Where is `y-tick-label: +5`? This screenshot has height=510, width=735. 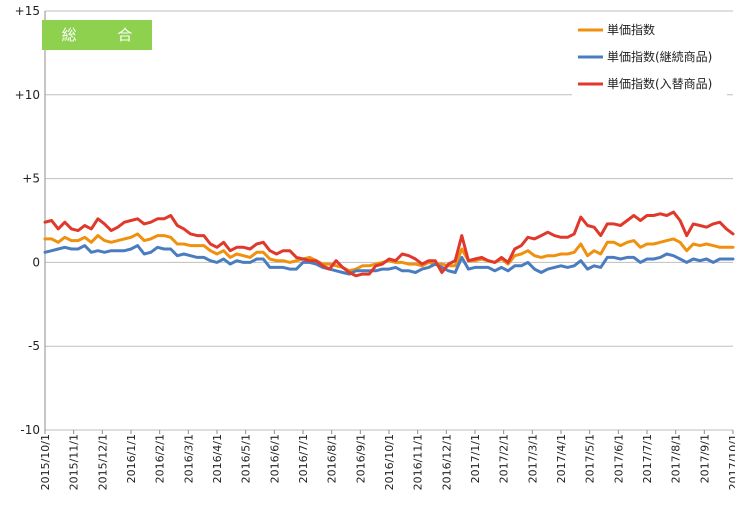 y-tick-label: +5 is located at coordinates (31, 179).